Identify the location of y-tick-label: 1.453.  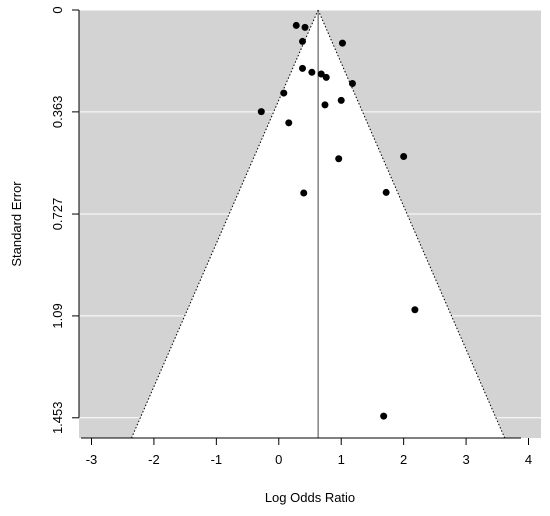
(57, 418).